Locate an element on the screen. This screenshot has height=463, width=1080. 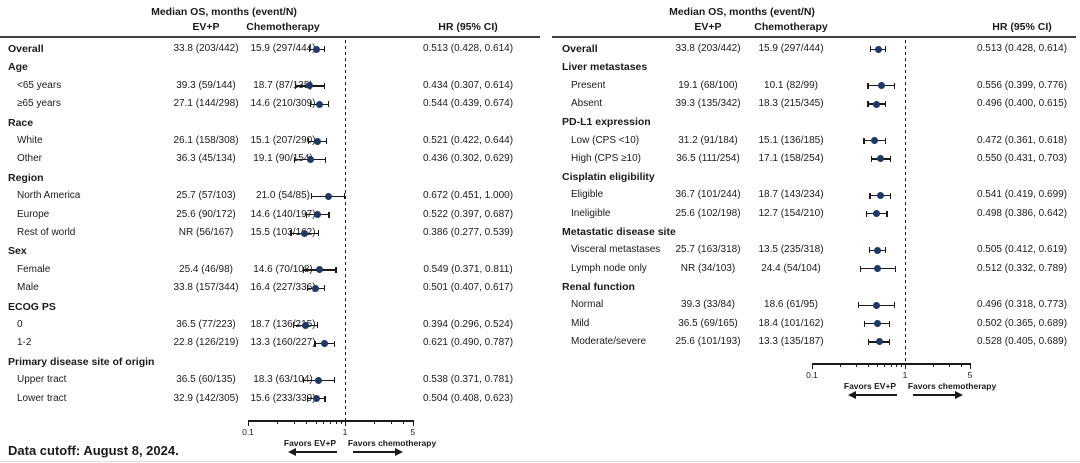
chemotherapy-median-value: 10.1 (82/99) is located at coordinates (791, 85).